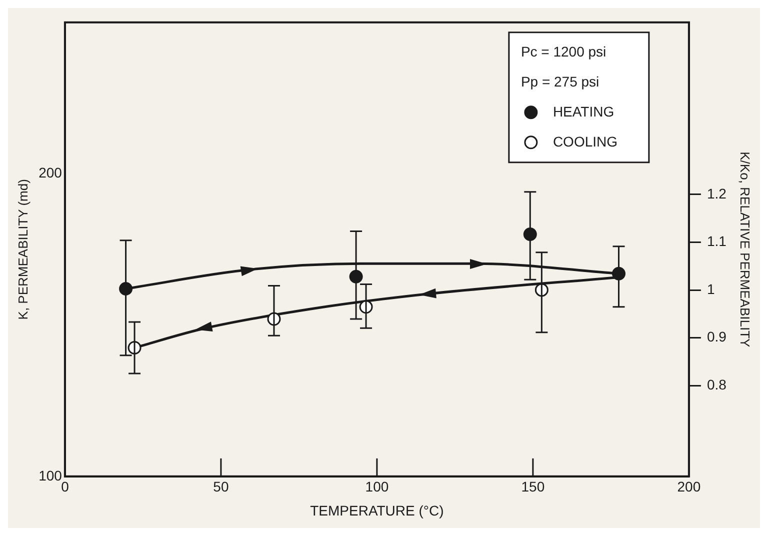  I want to click on y2-axis-title: K/Ko, RELATIVE PERMEABILITY, so click(745, 250).